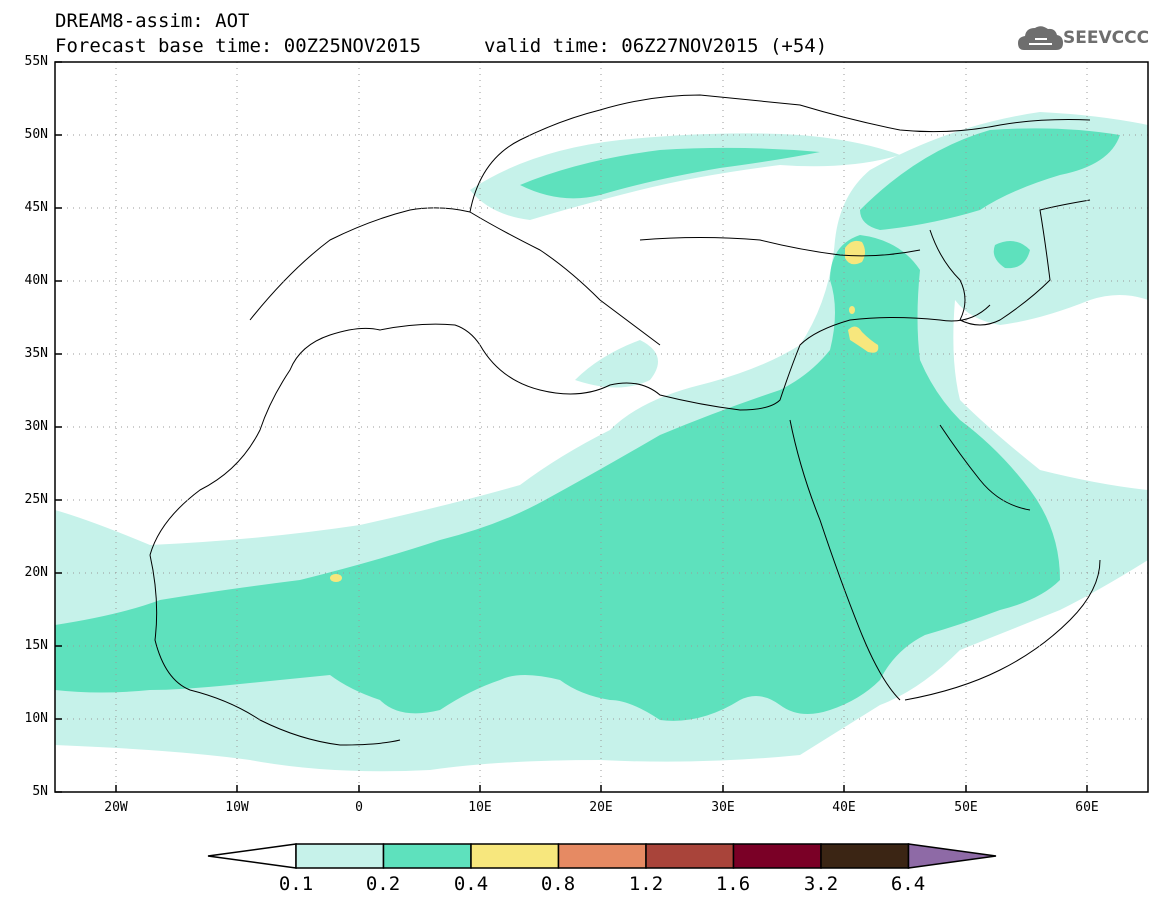 The image size is (1165, 905). I want to click on lat-label: 50N, so click(36, 134).